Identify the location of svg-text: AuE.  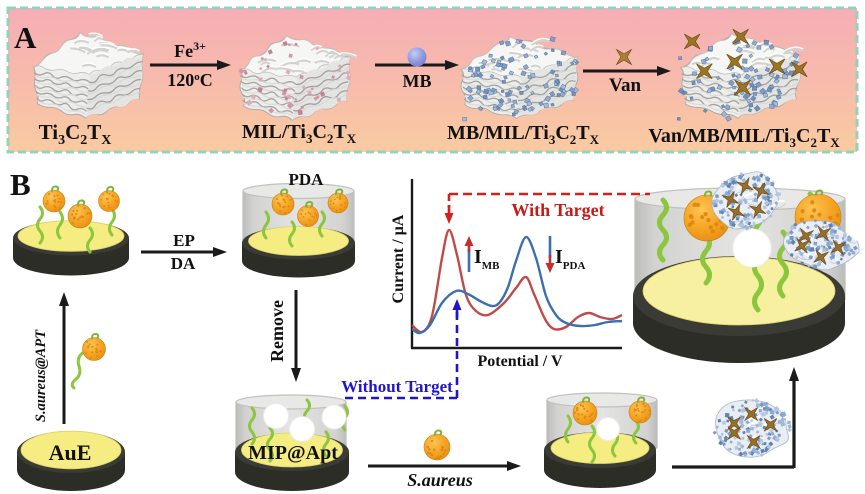
(70, 452).